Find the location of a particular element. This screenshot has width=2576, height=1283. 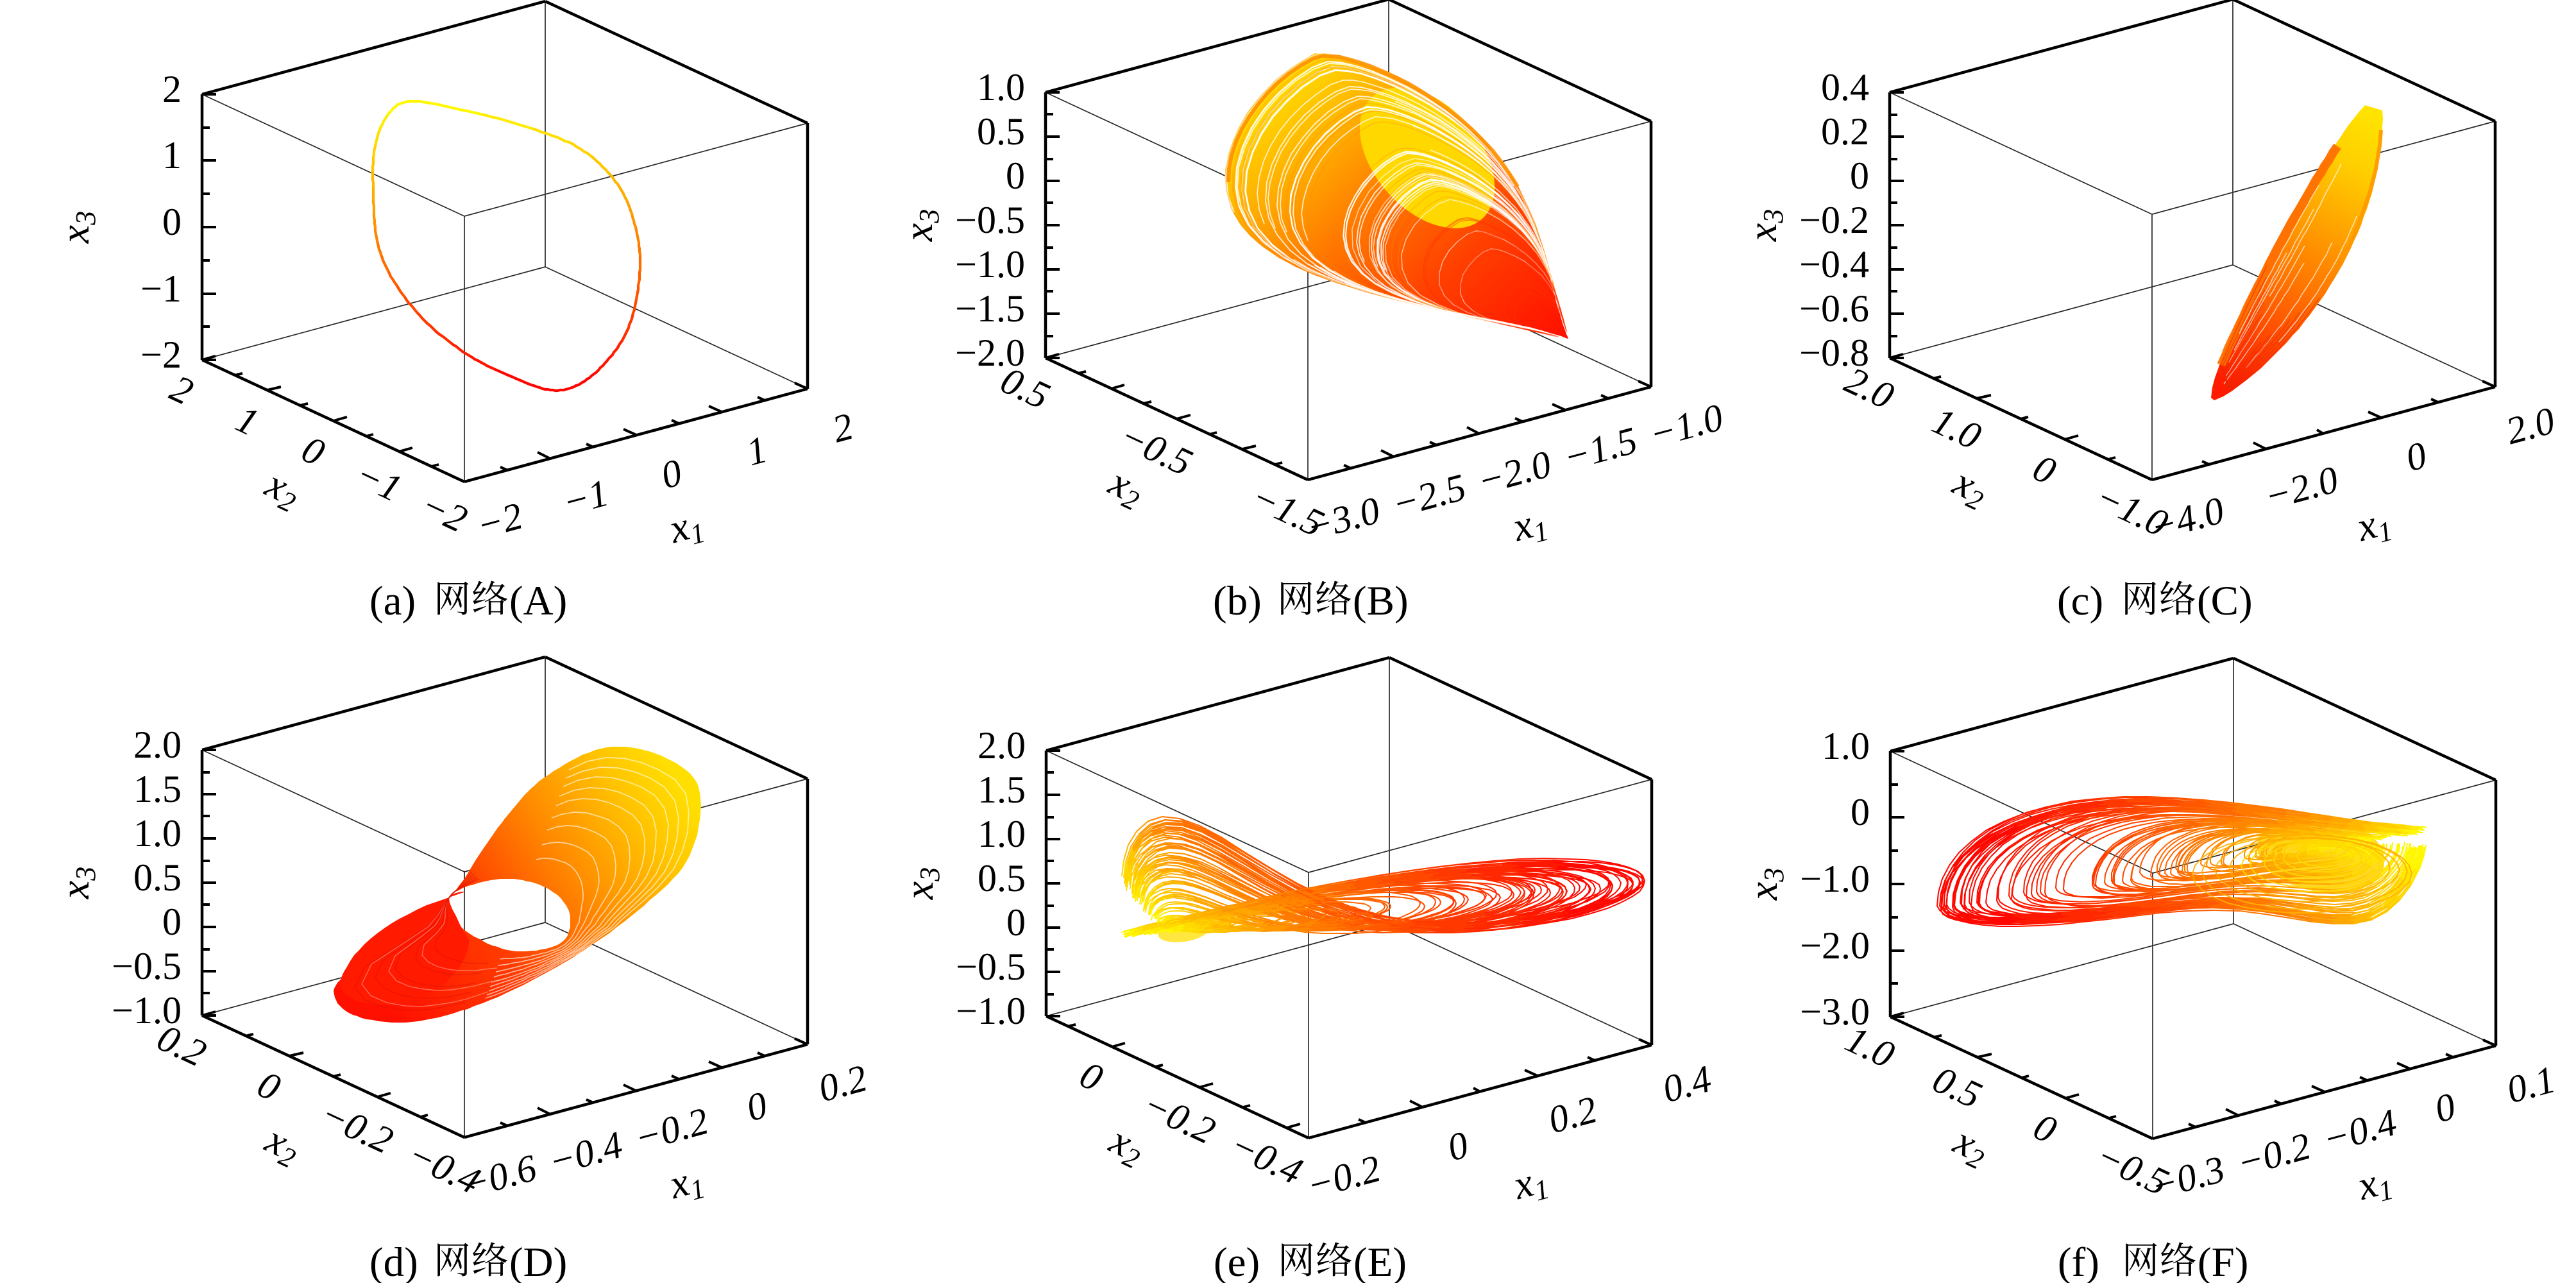

svg-text: (d) is located at coordinates (393, 1261).